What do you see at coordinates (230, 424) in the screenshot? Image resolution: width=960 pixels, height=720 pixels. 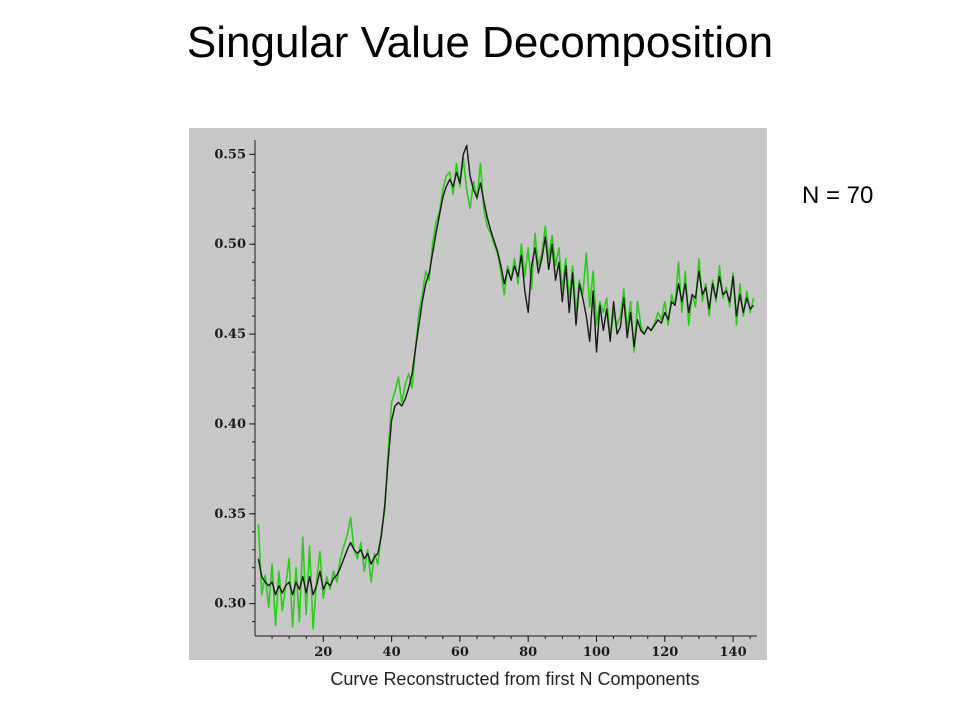 I see `y-tick-label: 0.40` at bounding box center [230, 424].